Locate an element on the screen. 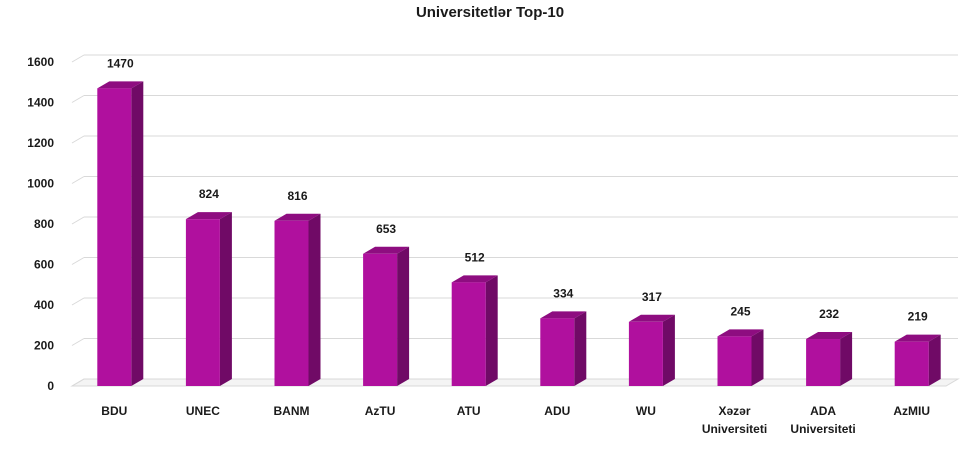 The height and width of the screenshot is (449, 980). y-axis: 0 200 400 600 800 1000 1200 1400 1600 is located at coordinates (40, 224).